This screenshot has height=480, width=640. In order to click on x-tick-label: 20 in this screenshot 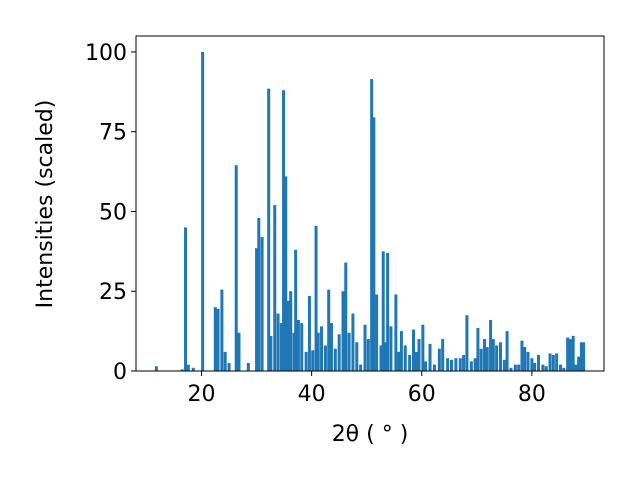, I will do `click(202, 394)`.